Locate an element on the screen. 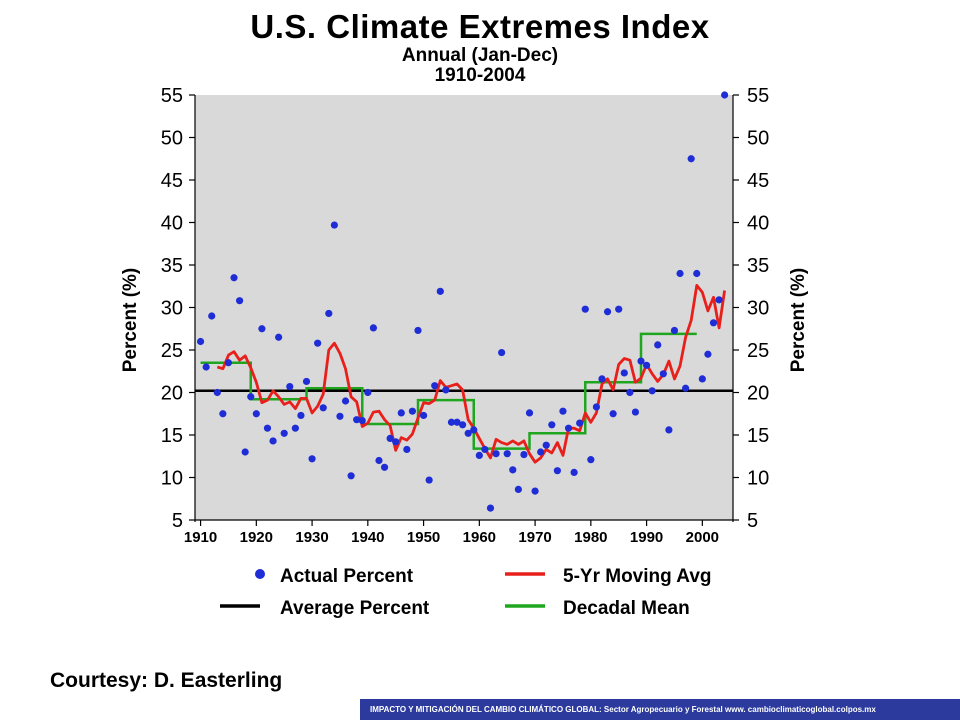  chart-subtitle: Annual (Jan-Dec) is located at coordinates (480, 55).